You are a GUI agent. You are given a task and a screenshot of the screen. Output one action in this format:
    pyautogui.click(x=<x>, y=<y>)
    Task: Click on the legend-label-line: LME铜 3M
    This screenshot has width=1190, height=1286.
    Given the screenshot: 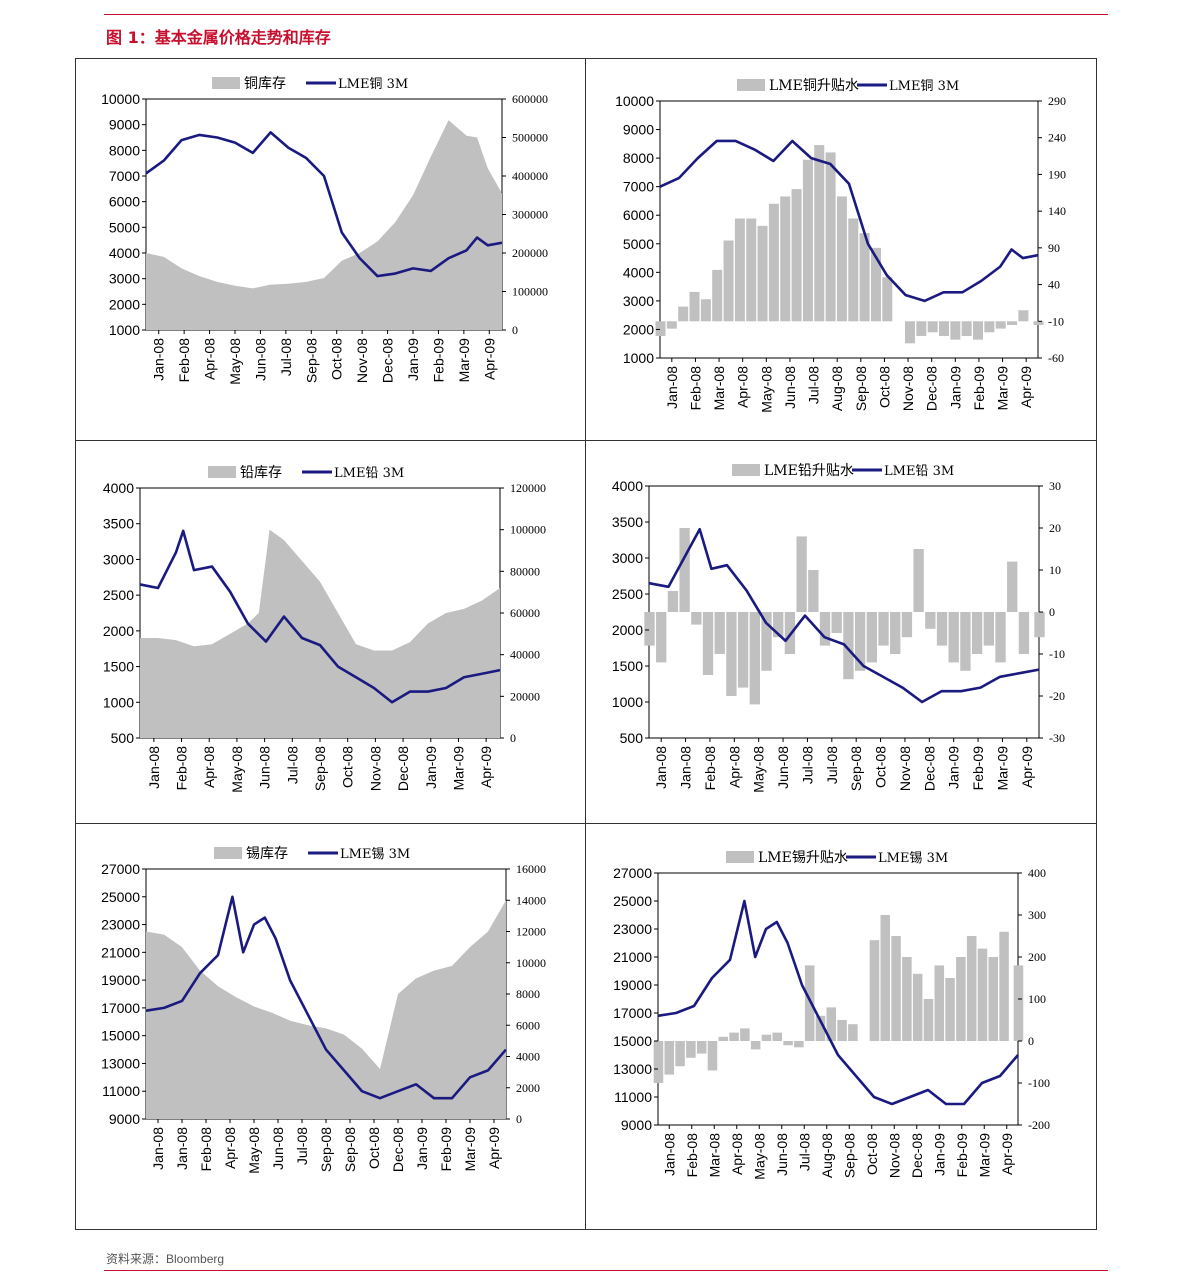 What is the action you would take?
    pyautogui.click(x=924, y=86)
    